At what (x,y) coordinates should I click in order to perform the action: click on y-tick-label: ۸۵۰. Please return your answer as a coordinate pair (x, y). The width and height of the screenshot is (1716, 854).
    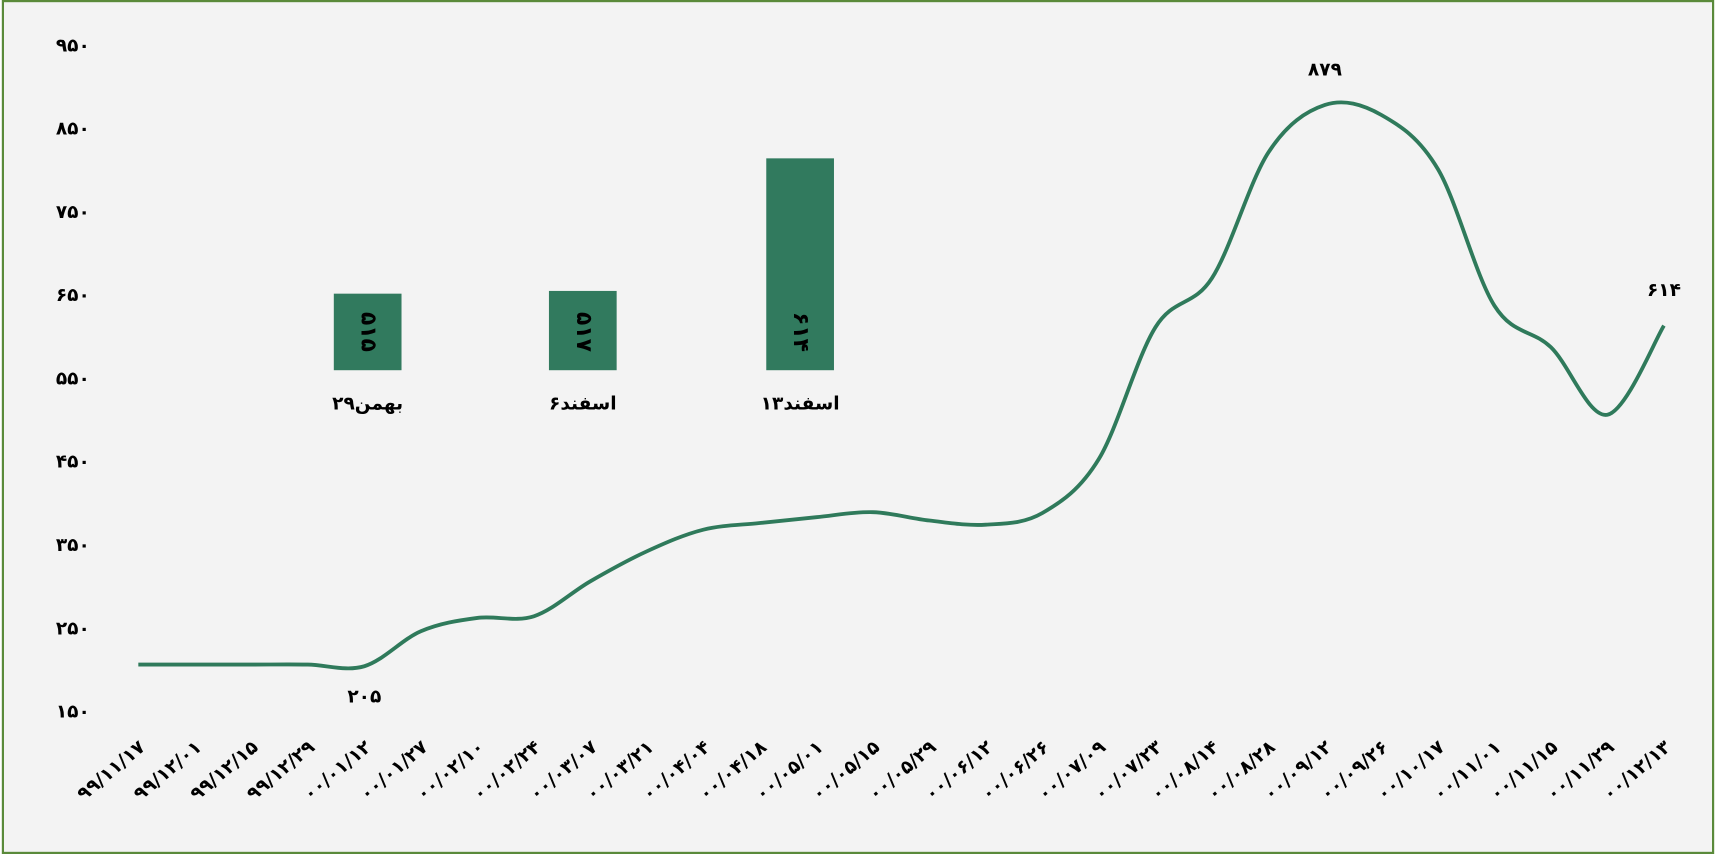
    Looking at the image, I should click on (73, 129).